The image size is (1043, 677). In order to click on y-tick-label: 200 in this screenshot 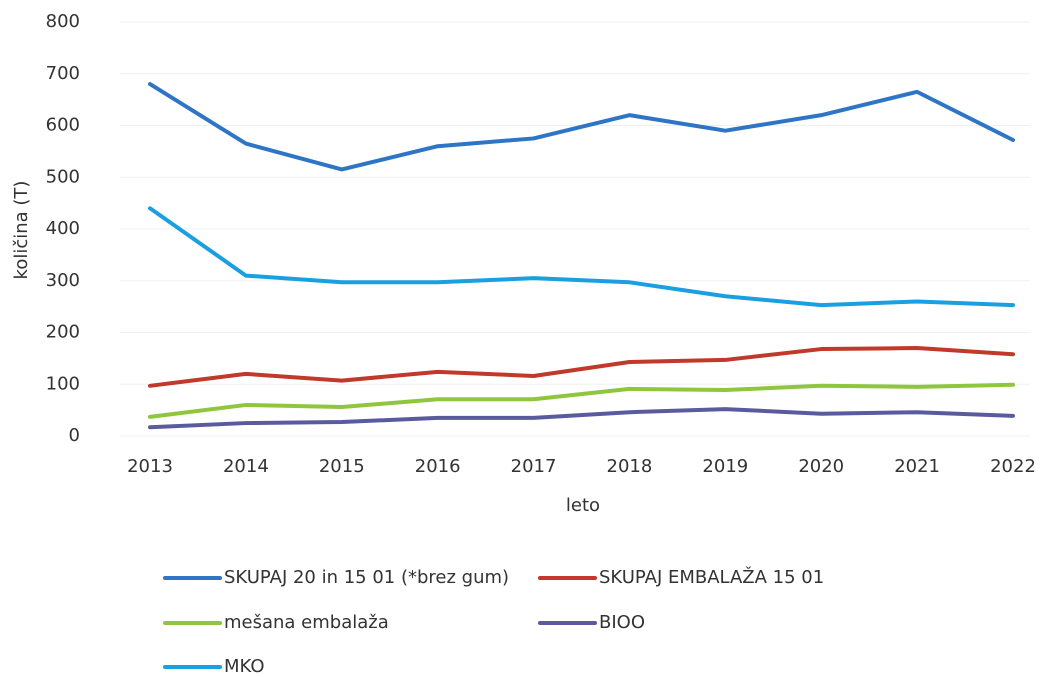, I will do `click(63, 332)`.